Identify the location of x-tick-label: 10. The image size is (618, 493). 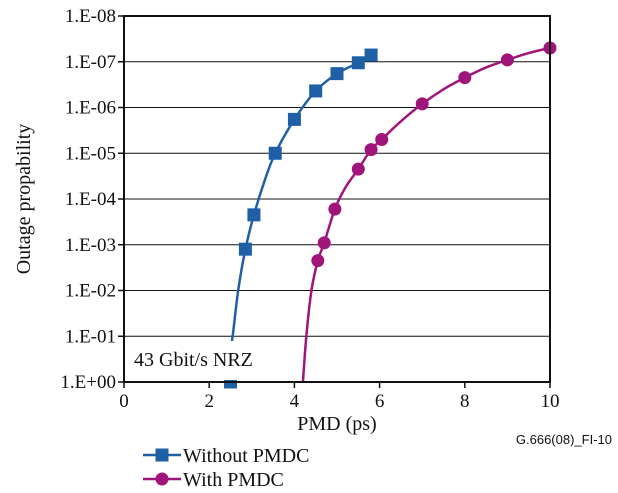
(550, 401).